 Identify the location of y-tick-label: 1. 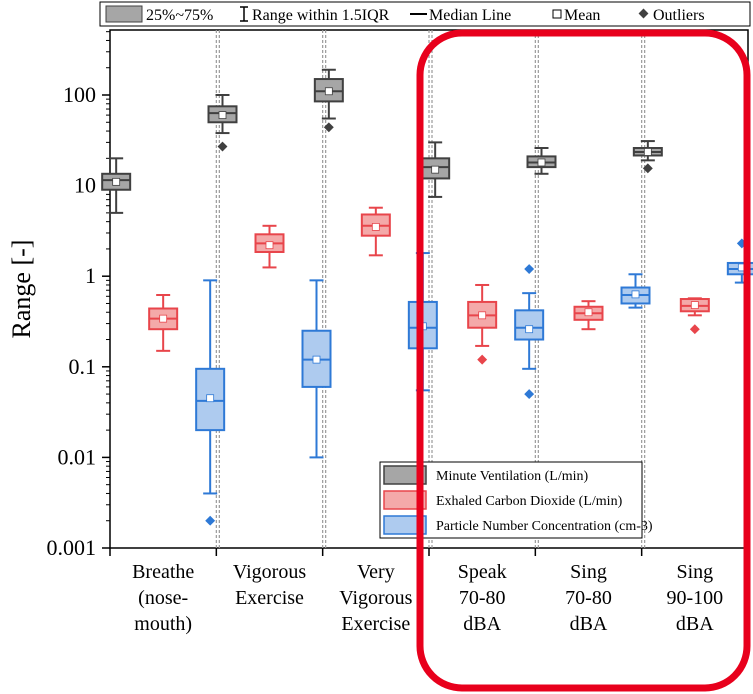
(90, 275).